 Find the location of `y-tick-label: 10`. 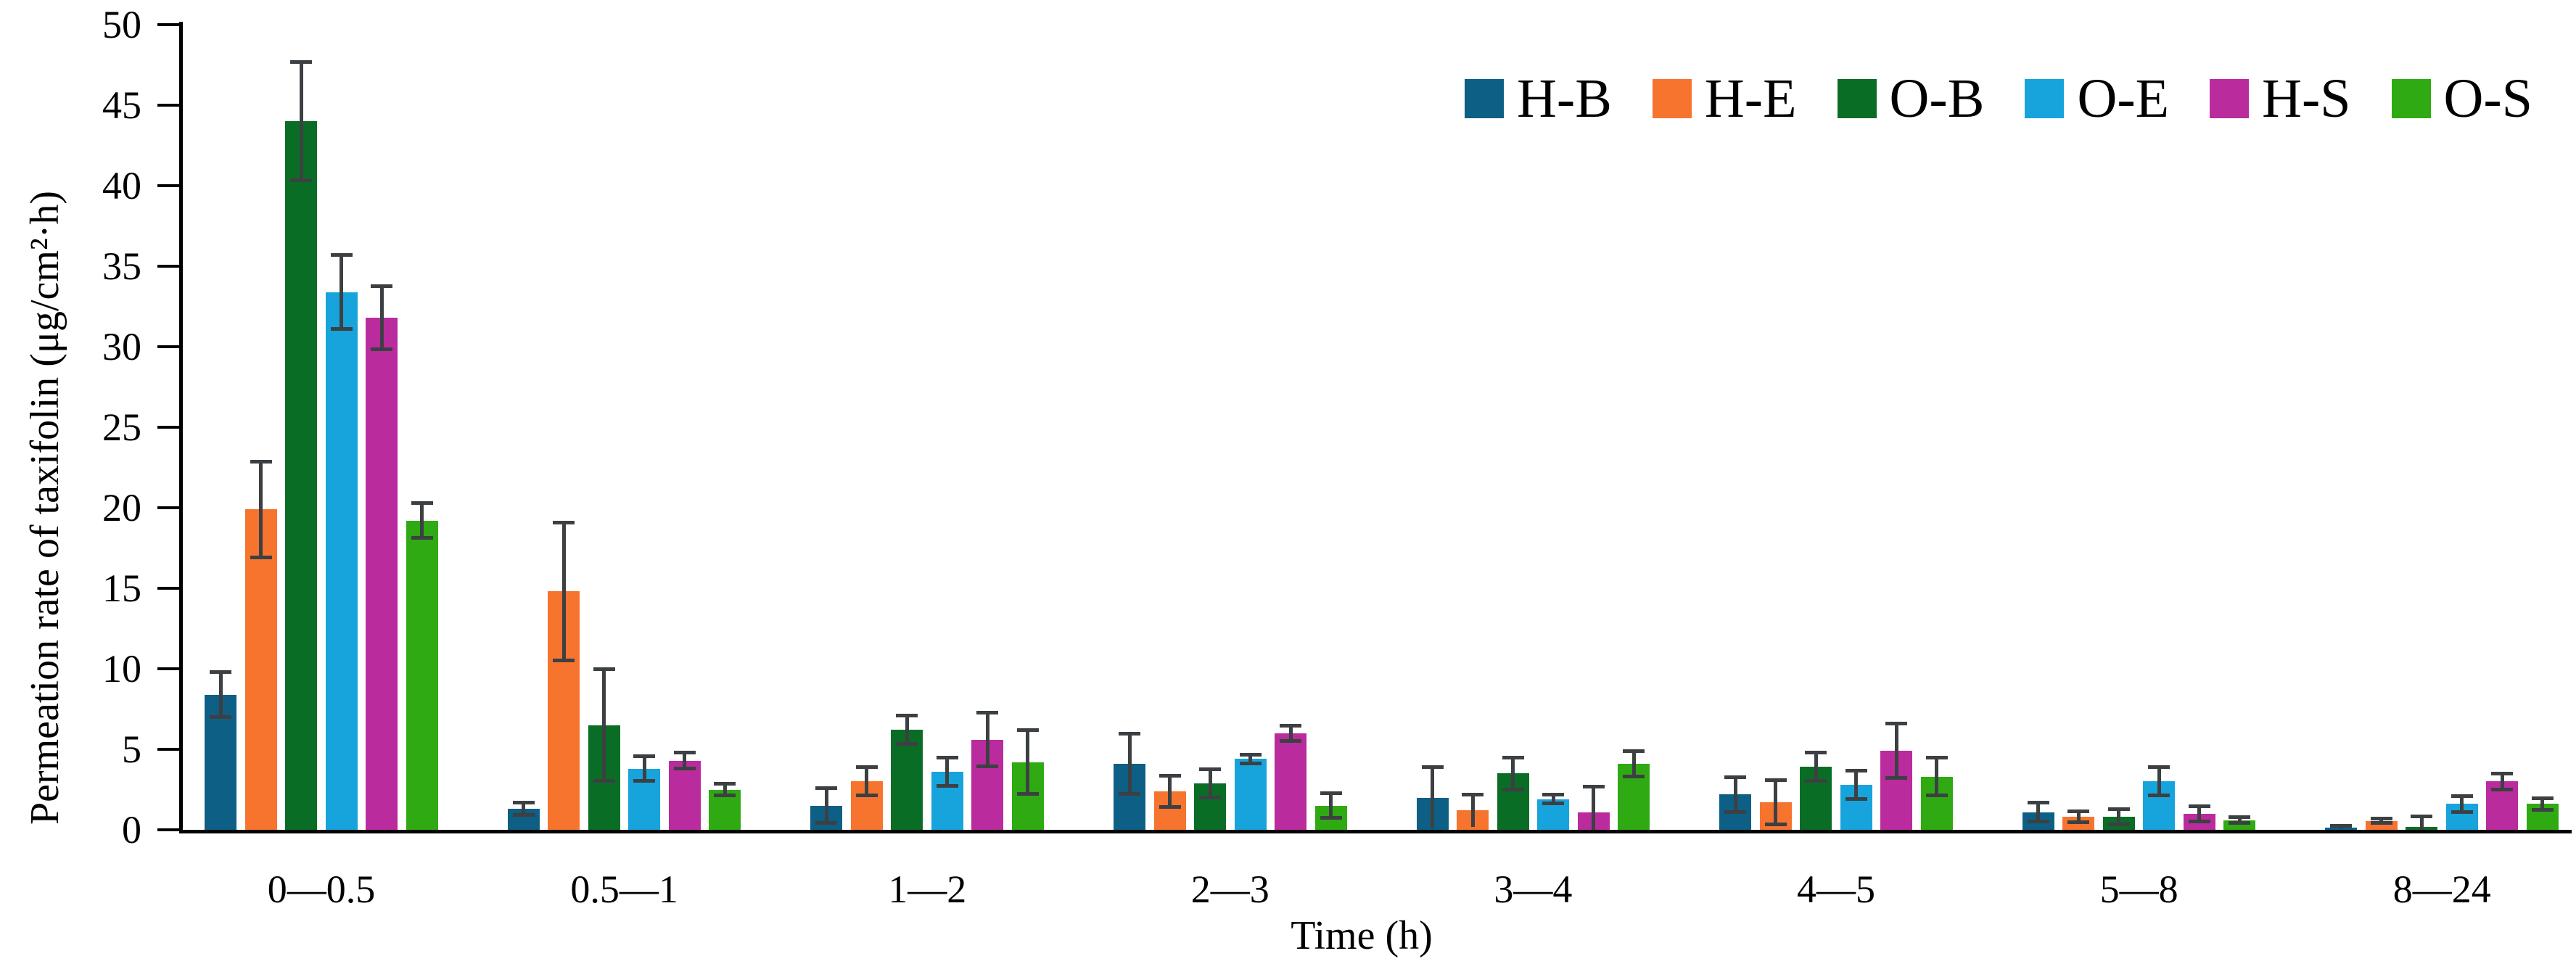

y-tick-label: 10 is located at coordinates (121, 669).